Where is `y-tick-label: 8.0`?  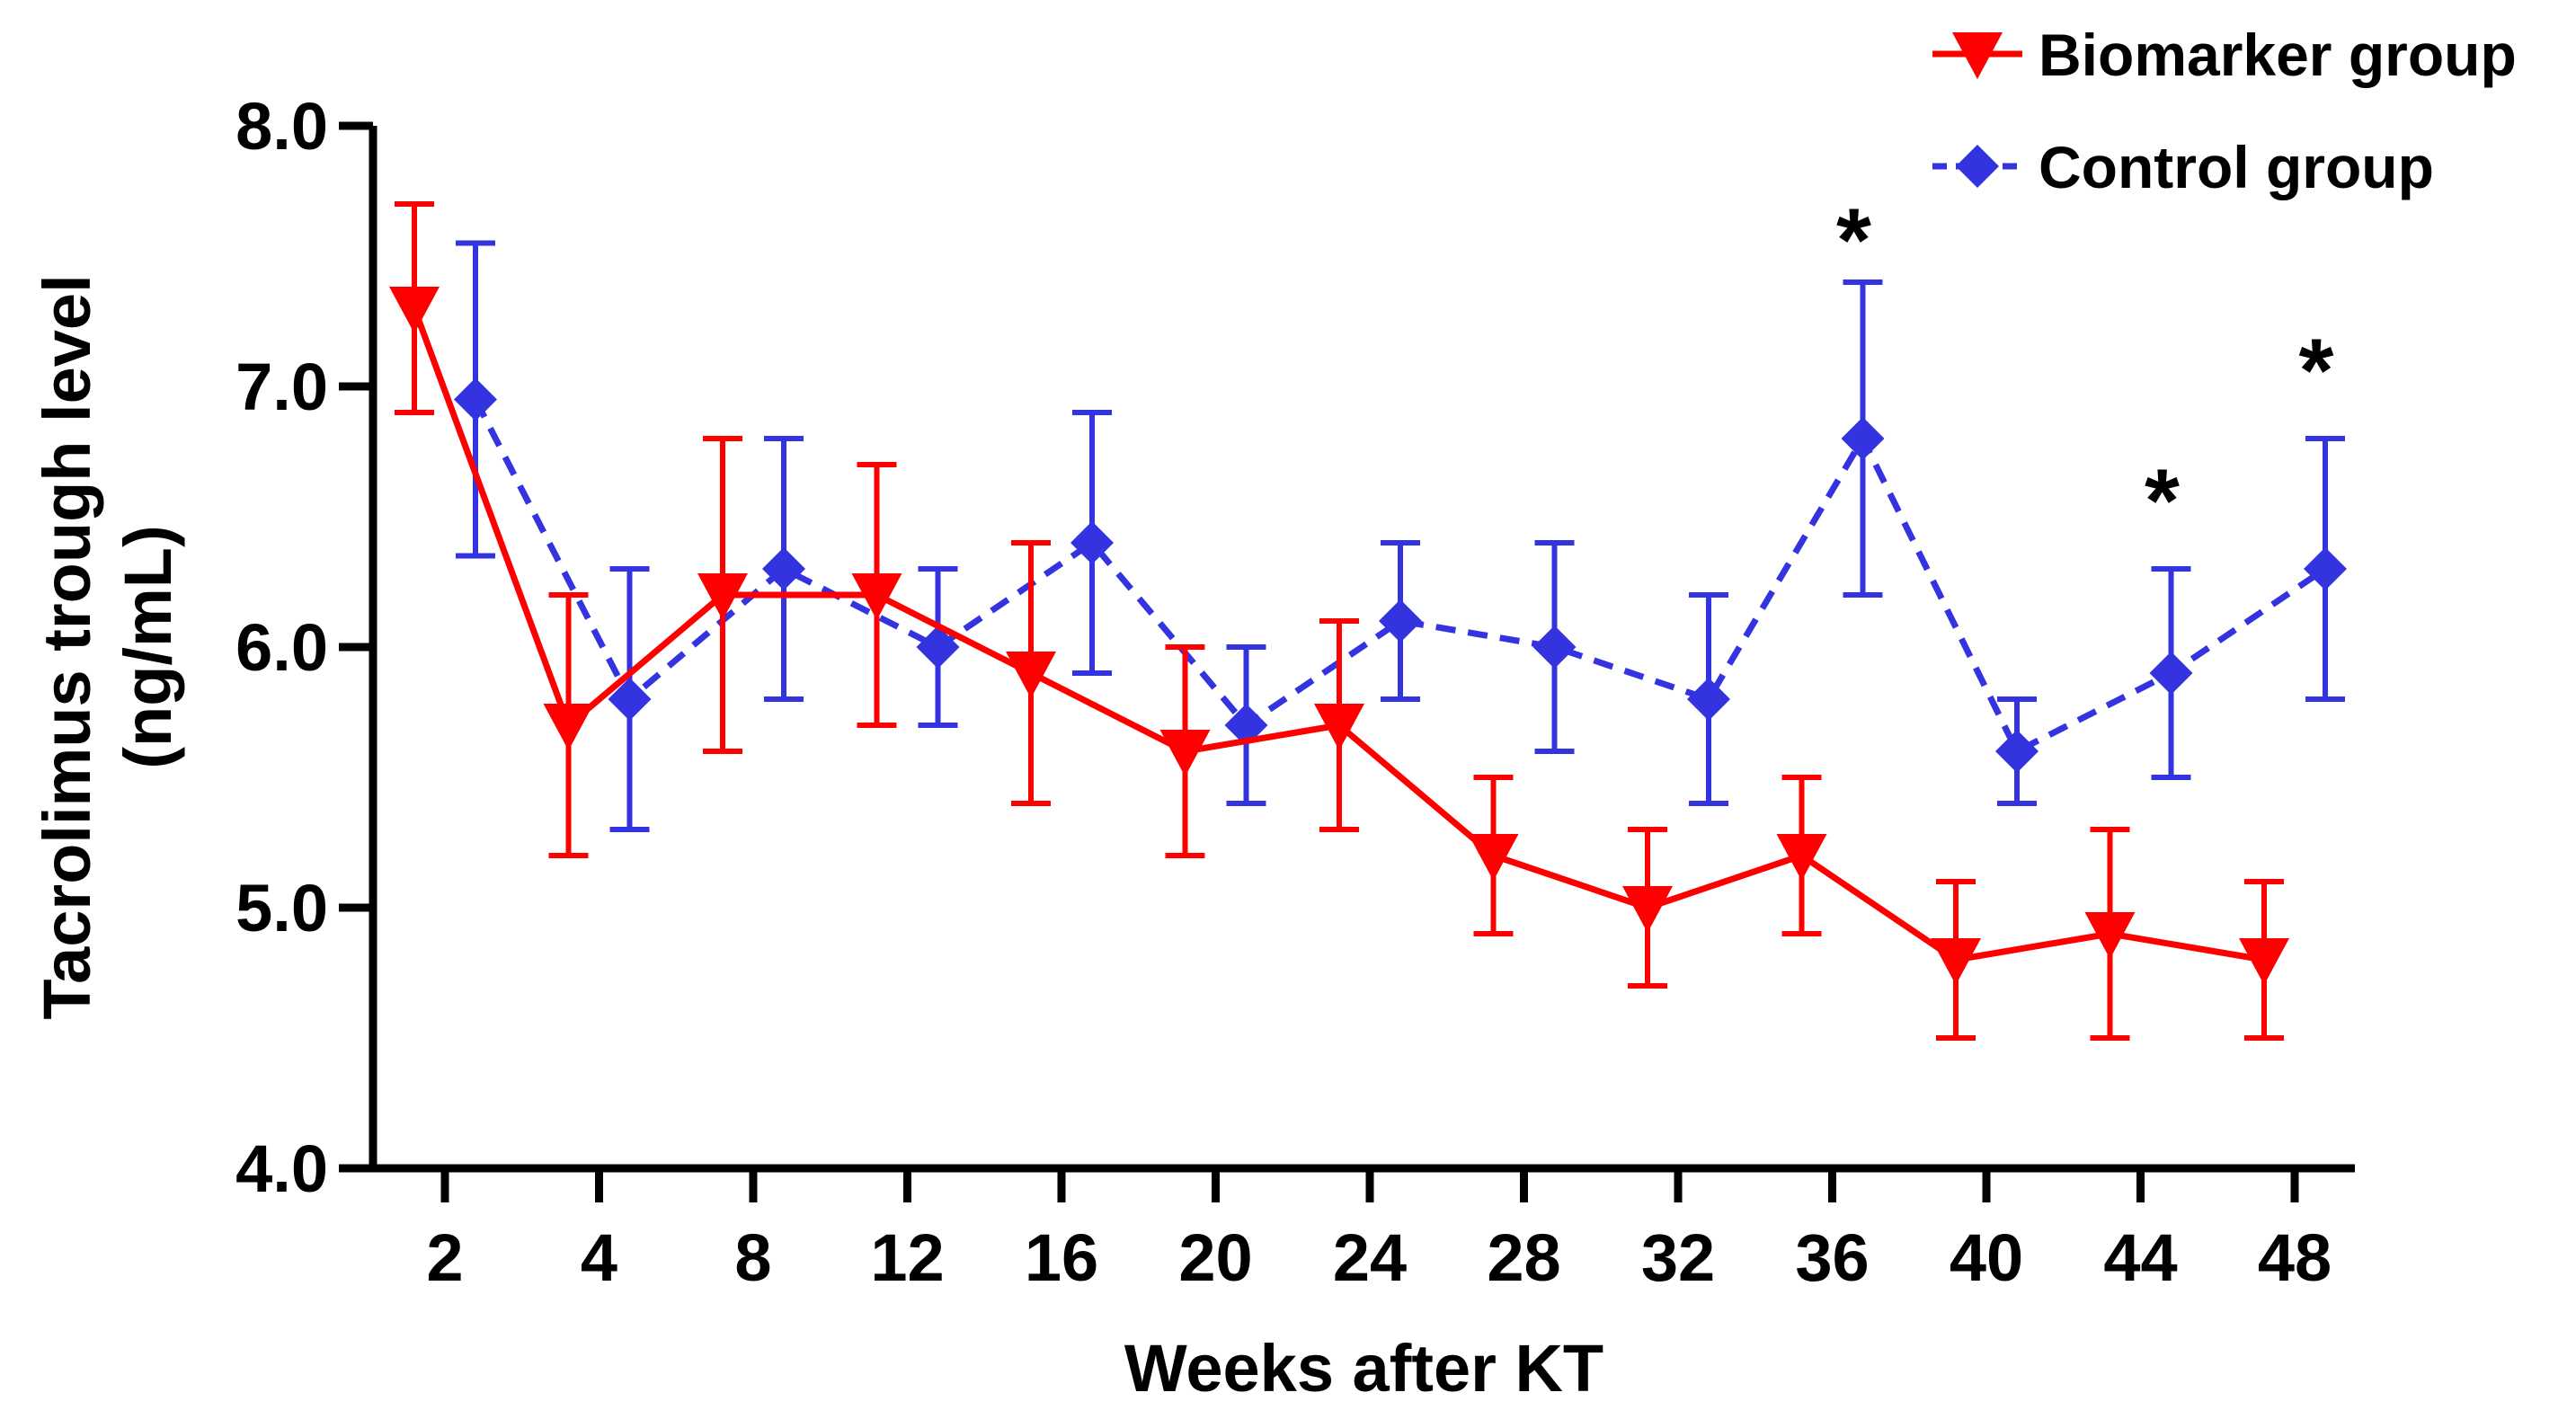 y-tick-label: 8.0 is located at coordinates (281, 127).